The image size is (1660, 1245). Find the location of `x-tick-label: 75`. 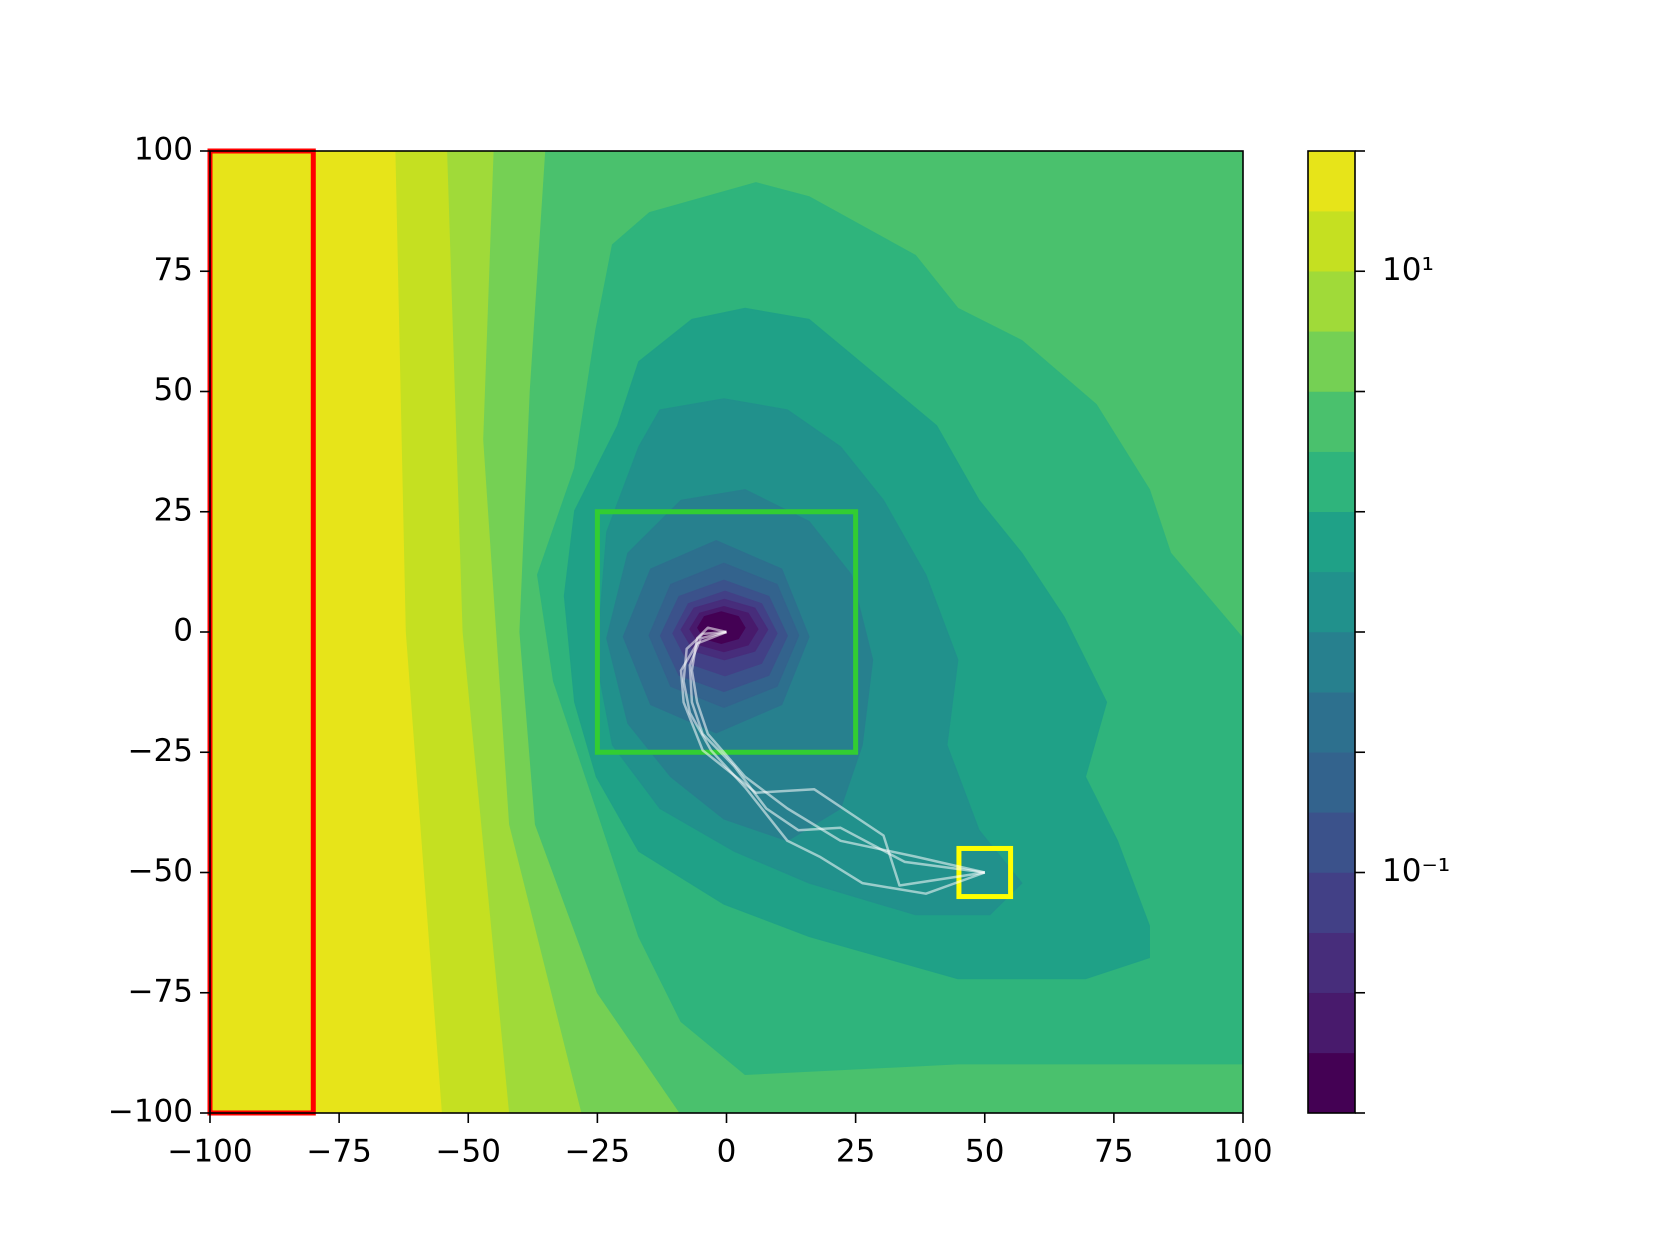

x-tick-label: 75 is located at coordinates (1113, 1152).